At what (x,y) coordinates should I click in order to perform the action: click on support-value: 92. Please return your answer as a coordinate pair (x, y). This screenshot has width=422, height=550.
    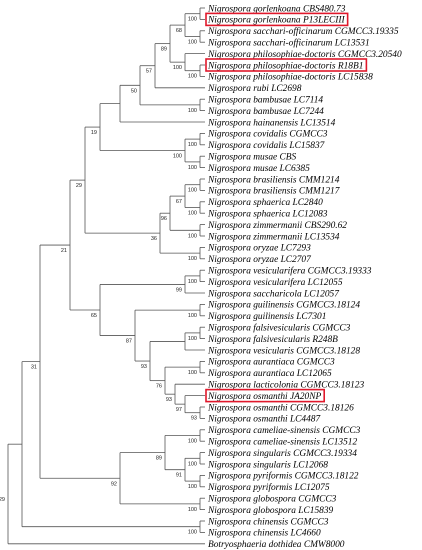
    Looking at the image, I should click on (114, 484).